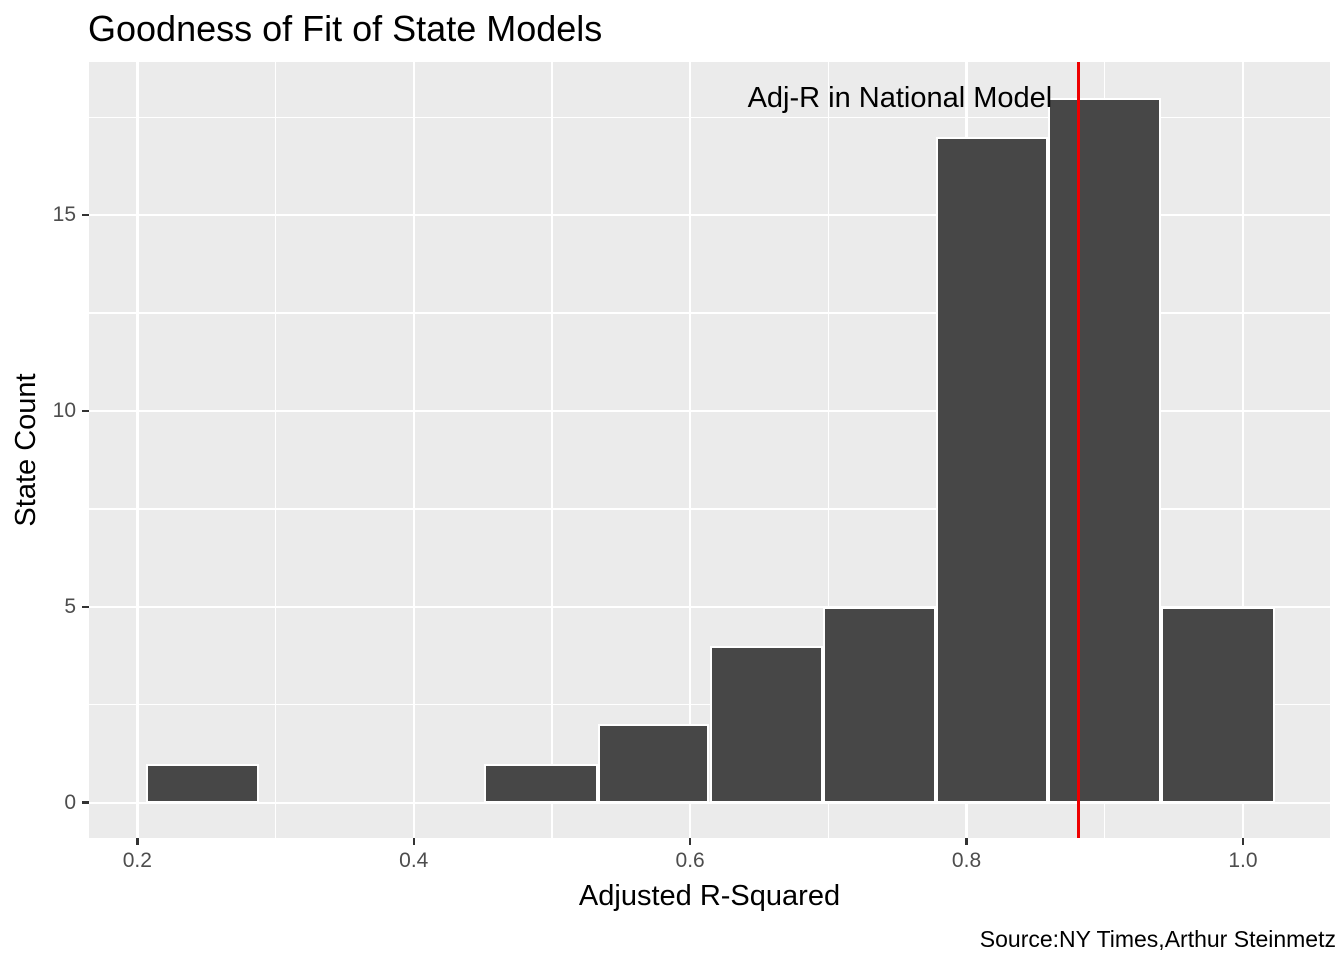 The width and height of the screenshot is (1344, 960). I want to click on x-tick-label: 1.0, so click(1243, 860).